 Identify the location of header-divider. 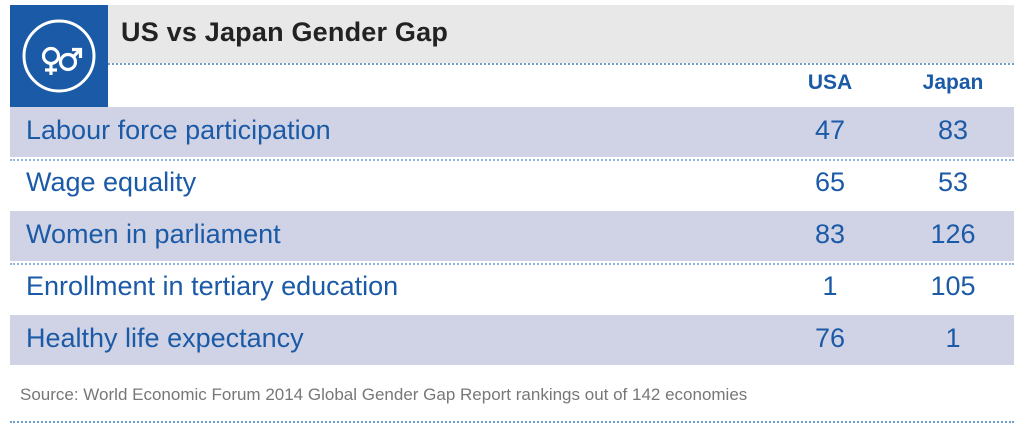
(561, 64).